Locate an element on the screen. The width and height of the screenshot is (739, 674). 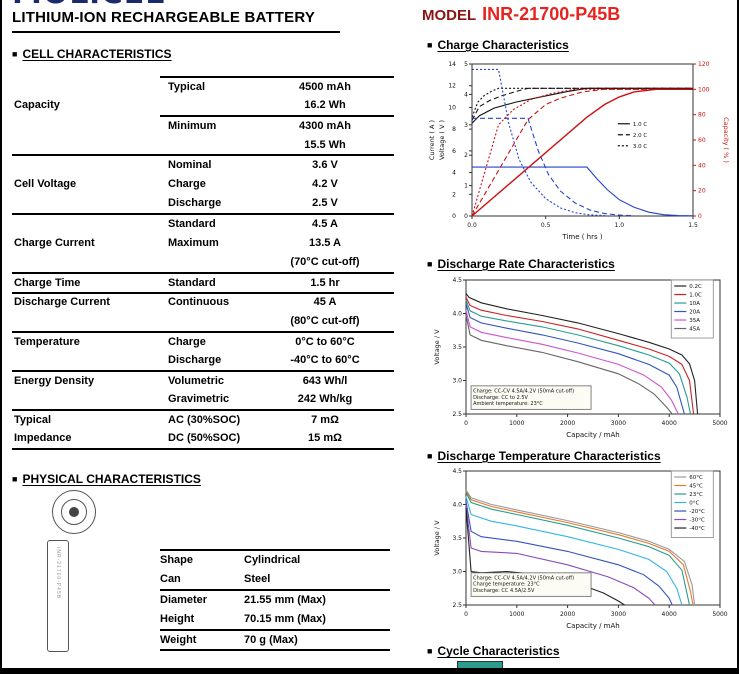
cell-table-sub: Typical is located at coordinates (208, 86).